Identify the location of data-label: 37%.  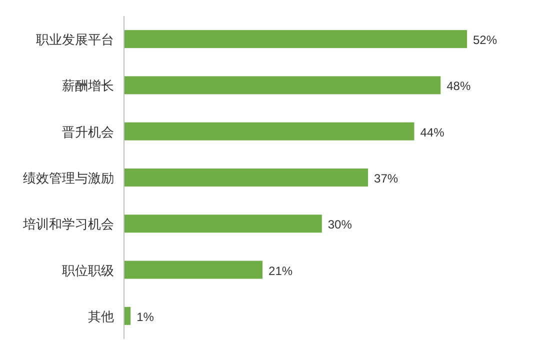
(386, 179).